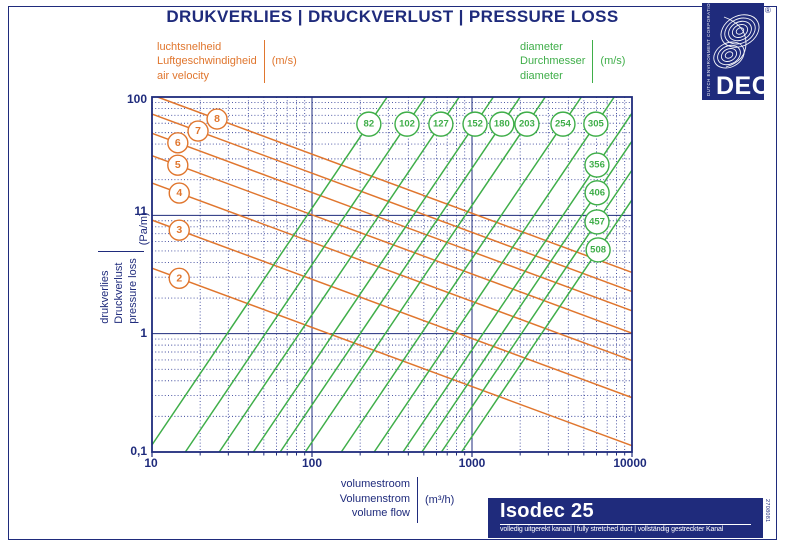 The image size is (785, 549). I want to click on y-axis-title-labels: drukverlies Druckverlust pressure loss, so click(119, 290).